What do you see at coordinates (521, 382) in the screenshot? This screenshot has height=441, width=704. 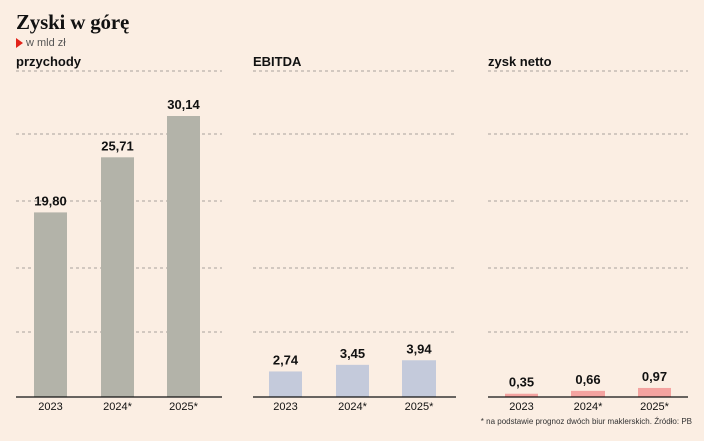 I see `value-label: 0,35` at bounding box center [521, 382].